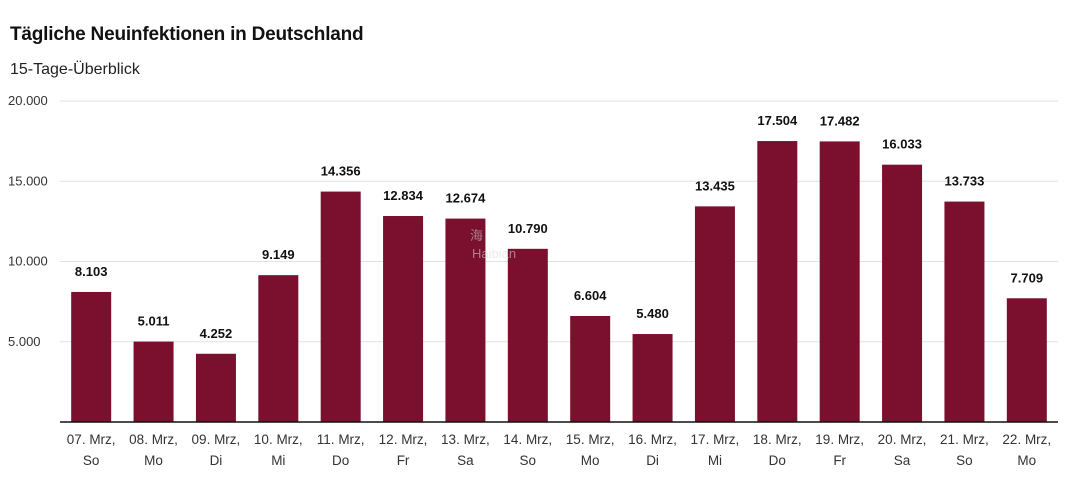 This screenshot has height=482, width=1080. What do you see at coordinates (28, 180) in the screenshot?
I see `y-tick-label: 15.000` at bounding box center [28, 180].